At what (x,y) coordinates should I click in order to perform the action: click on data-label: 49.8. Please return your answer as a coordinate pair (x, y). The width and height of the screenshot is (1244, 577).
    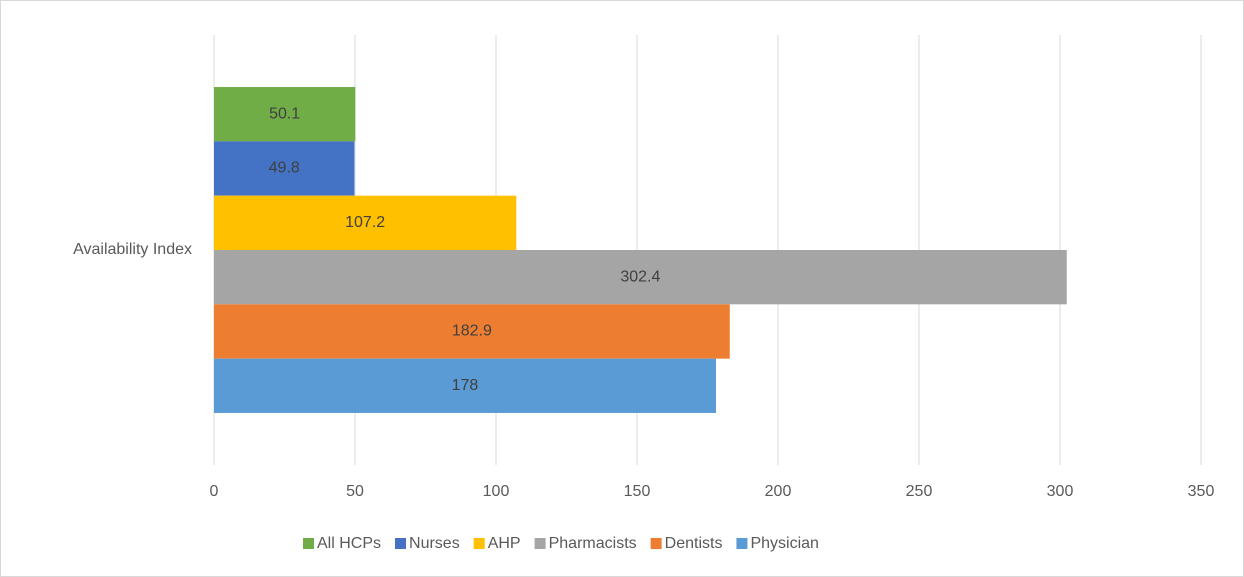
    Looking at the image, I should click on (284, 168).